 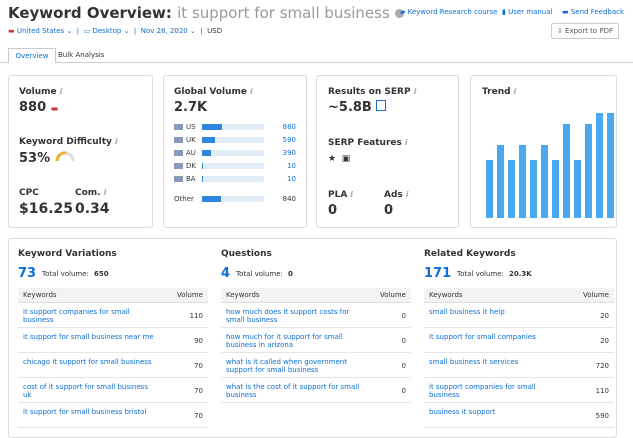 I want to click on country-volume: 840, so click(x=289, y=199).